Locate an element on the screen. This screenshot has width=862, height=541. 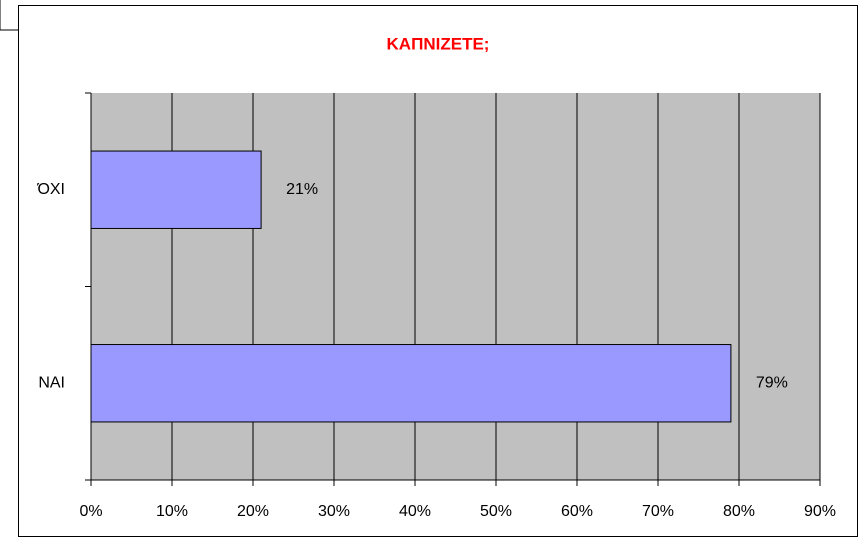
frame-corner is located at coordinates (9, 15).